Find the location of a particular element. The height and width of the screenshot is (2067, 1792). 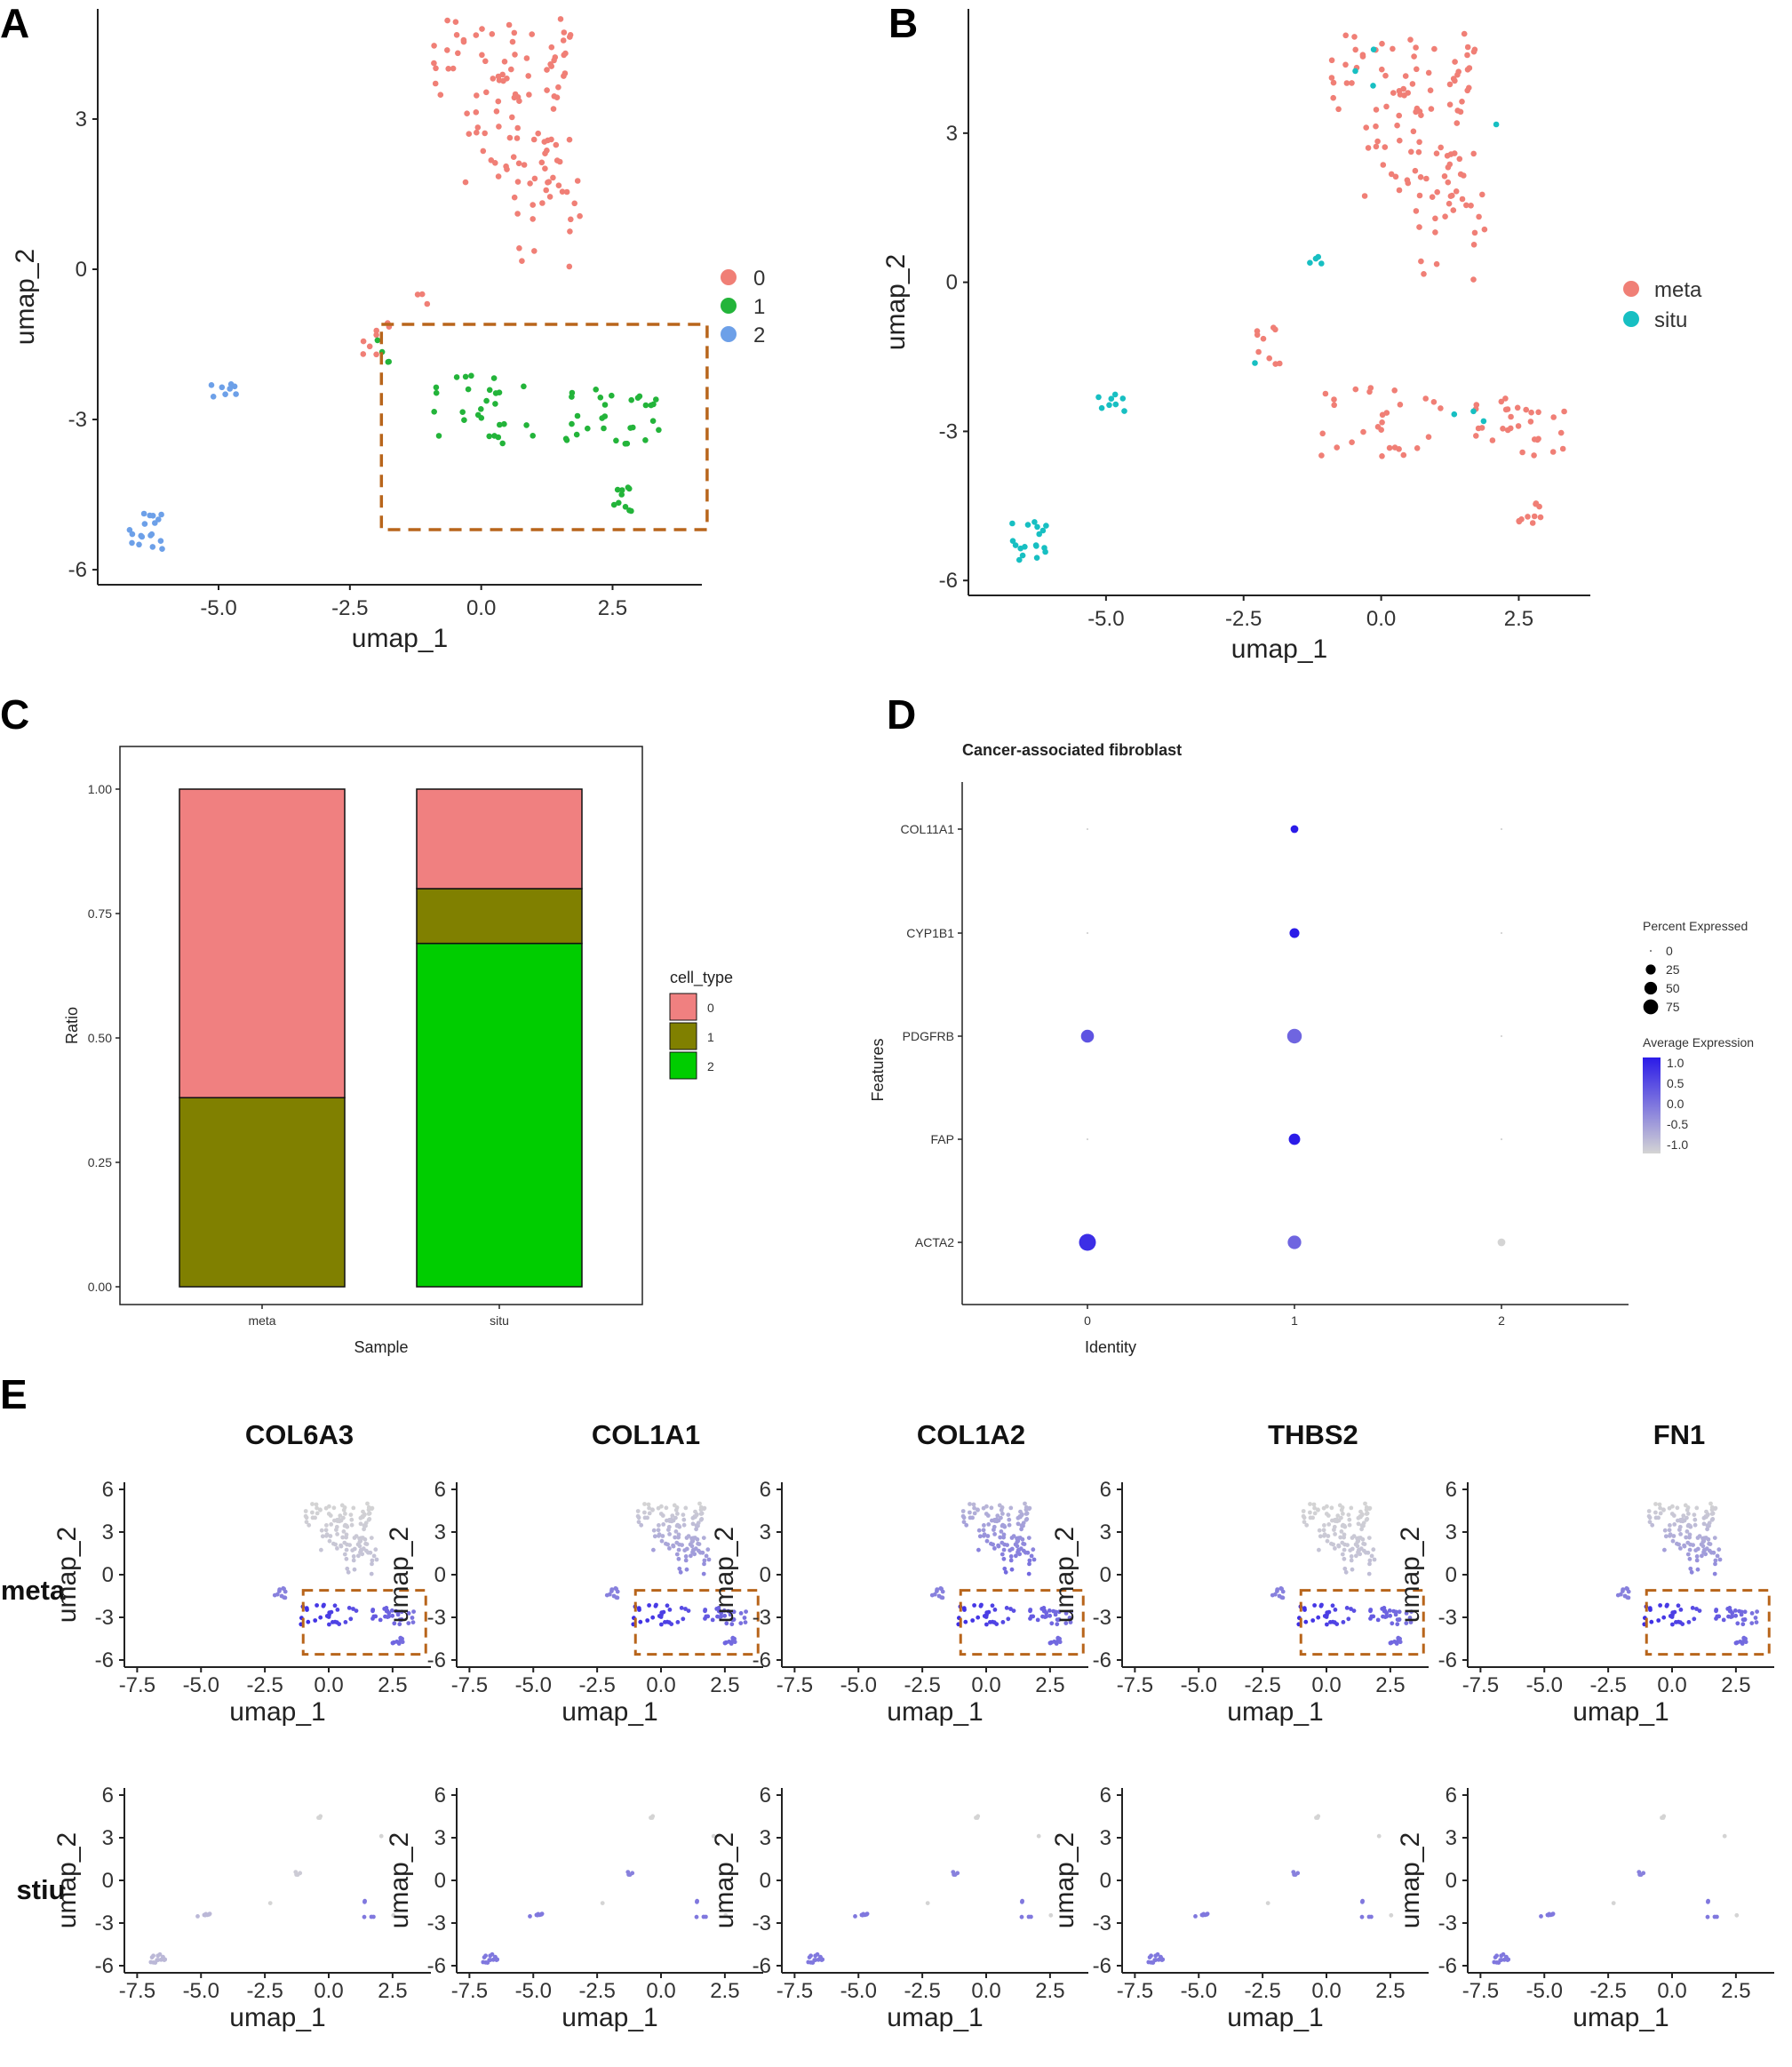

feature-plot-stiu-fn1: -7.5 -5.0 -2.5 0.0 2.5 6 3 0 -3 -6 umap_1 umap_2 is located at coordinates (1585, 1908).